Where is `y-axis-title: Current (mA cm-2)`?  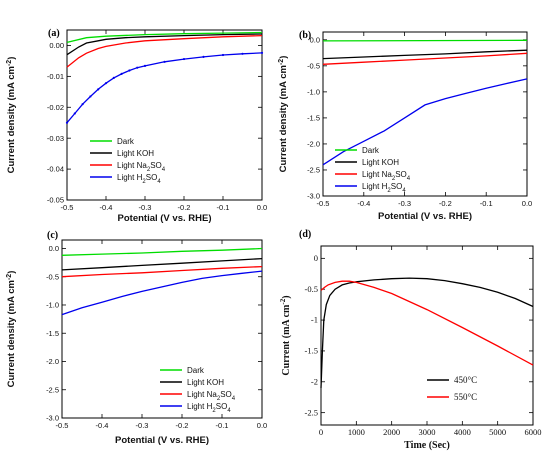 y-axis-title: Current (mA cm-2) is located at coordinates (285, 335).